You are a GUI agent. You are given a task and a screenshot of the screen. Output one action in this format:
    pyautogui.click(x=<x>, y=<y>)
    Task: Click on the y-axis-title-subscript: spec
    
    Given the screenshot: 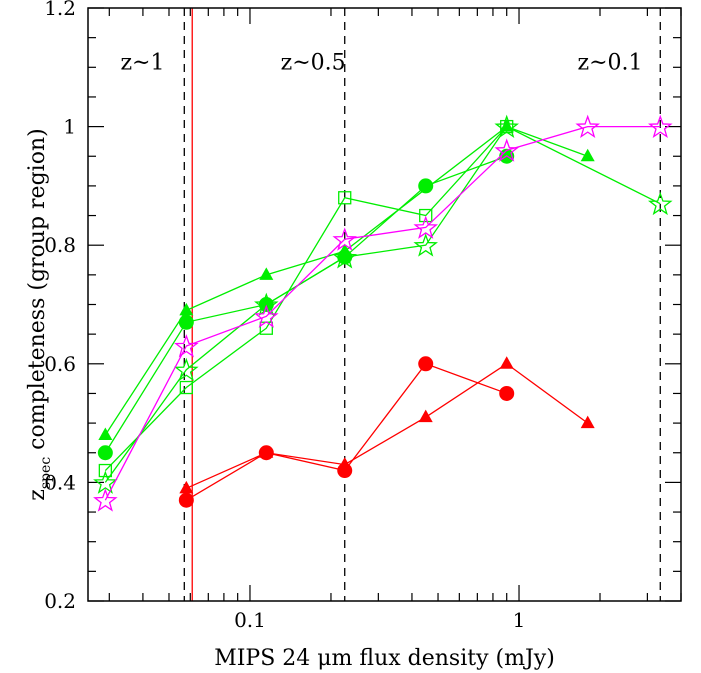 What is the action you would take?
    pyautogui.click(x=46, y=473)
    